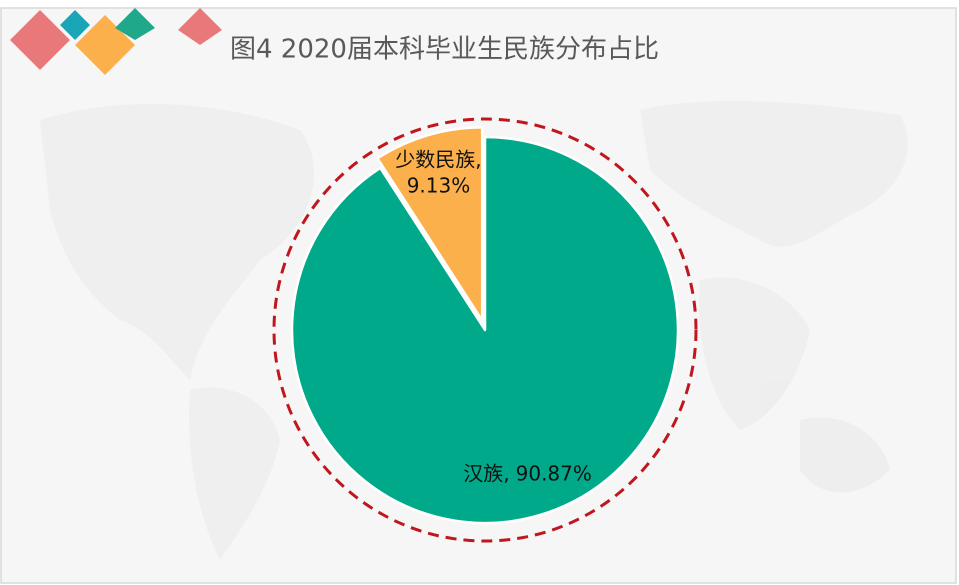 The width and height of the screenshot is (959, 585). Describe the element at coordinates (444, 50) in the screenshot. I see `chart-title: 图4 2020届本科毕业生民族分布占比` at that location.